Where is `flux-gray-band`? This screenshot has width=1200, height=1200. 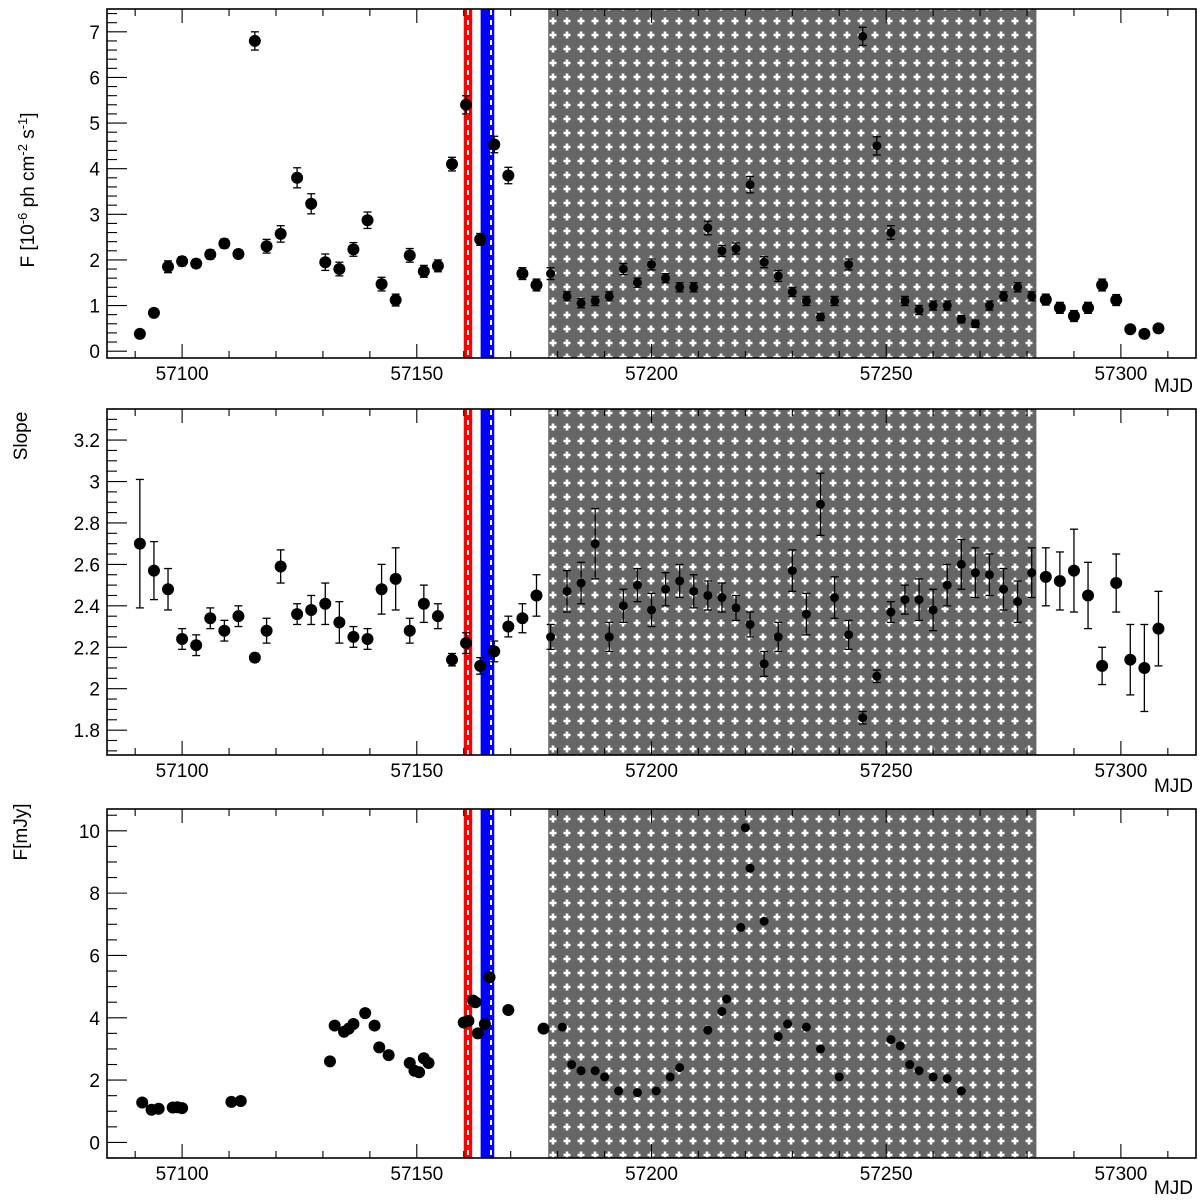 flux-gray-band is located at coordinates (792, 183).